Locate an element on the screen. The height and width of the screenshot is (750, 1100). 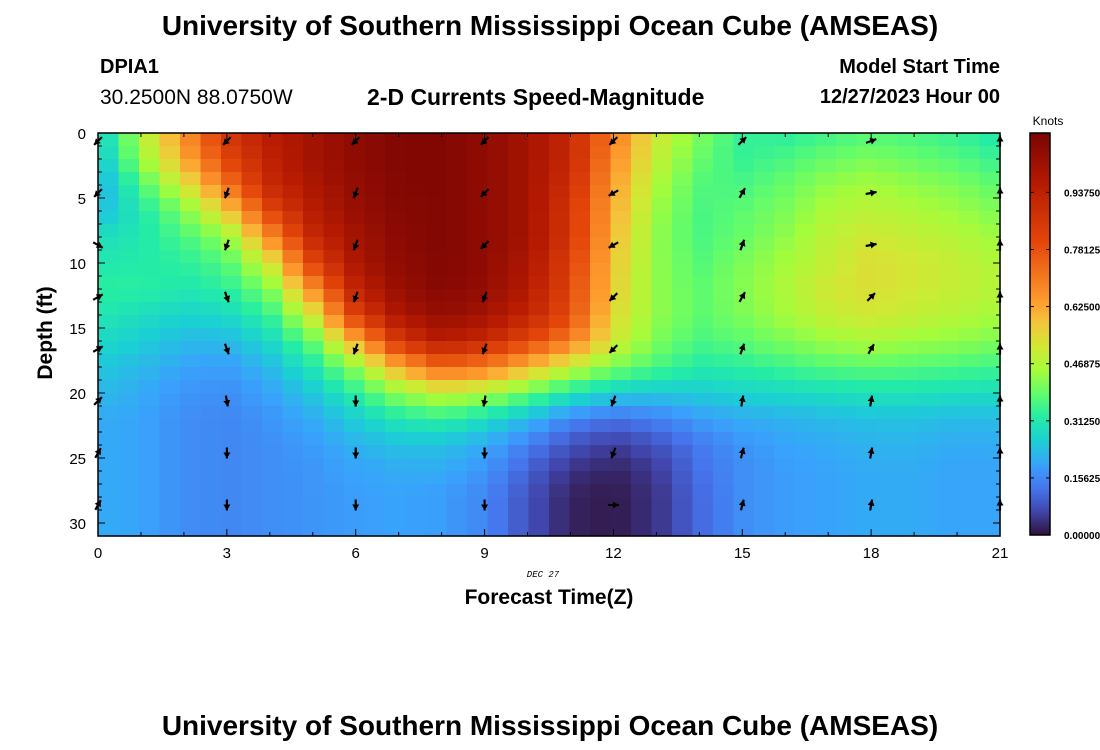
y-tick-label: 5 is located at coordinates (82, 199).